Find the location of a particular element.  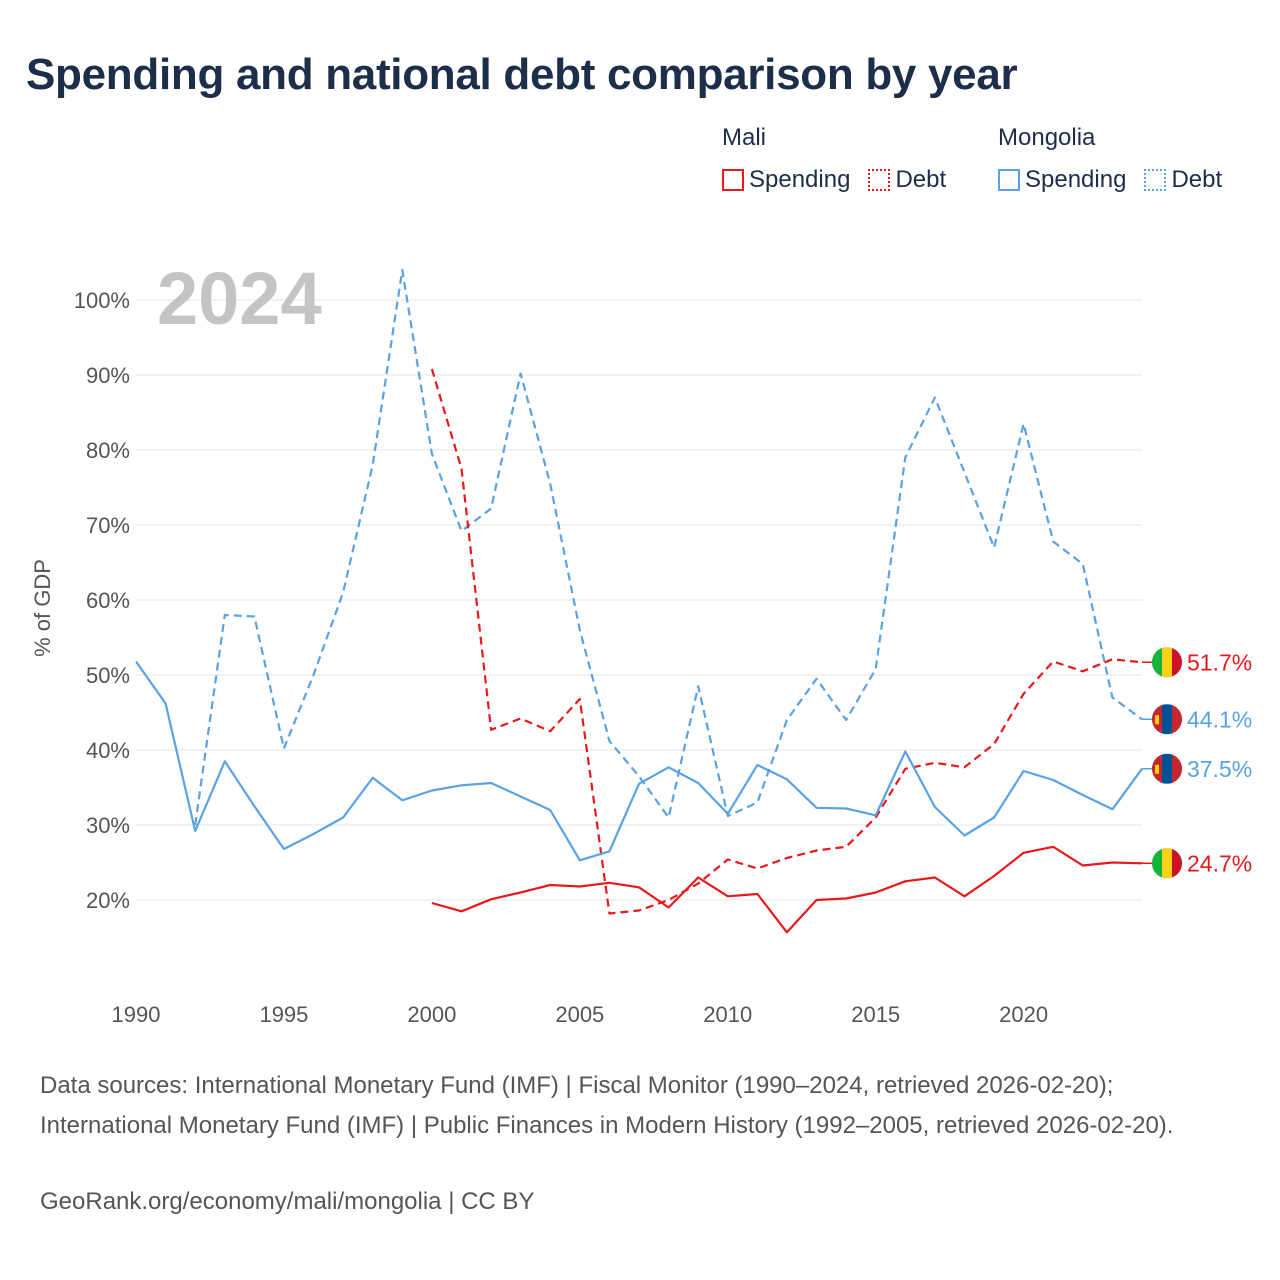

legend-title-mali: Mali is located at coordinates (744, 137).